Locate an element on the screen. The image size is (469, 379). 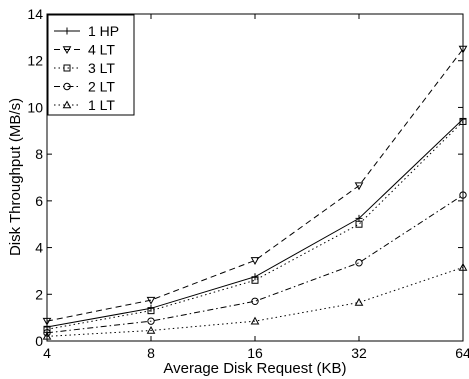
y-tick-label: 2 is located at coordinates (39, 294).